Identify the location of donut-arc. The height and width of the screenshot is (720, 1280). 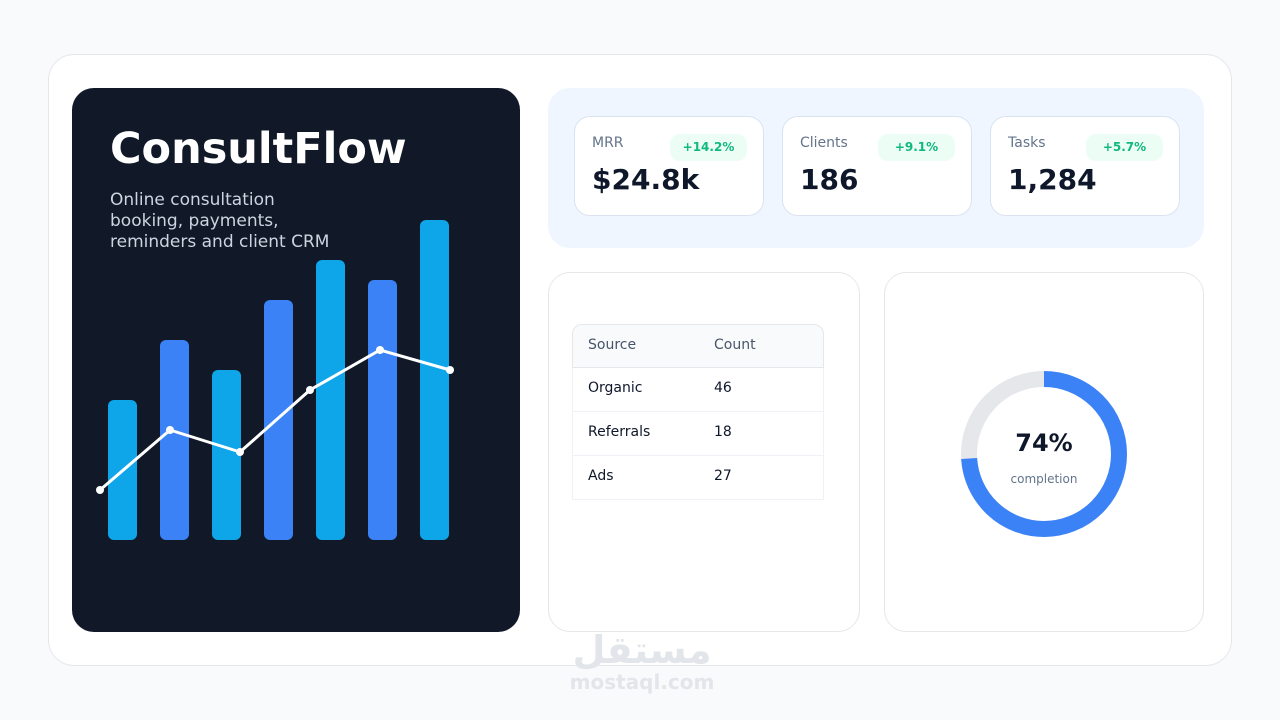
(1044, 454).